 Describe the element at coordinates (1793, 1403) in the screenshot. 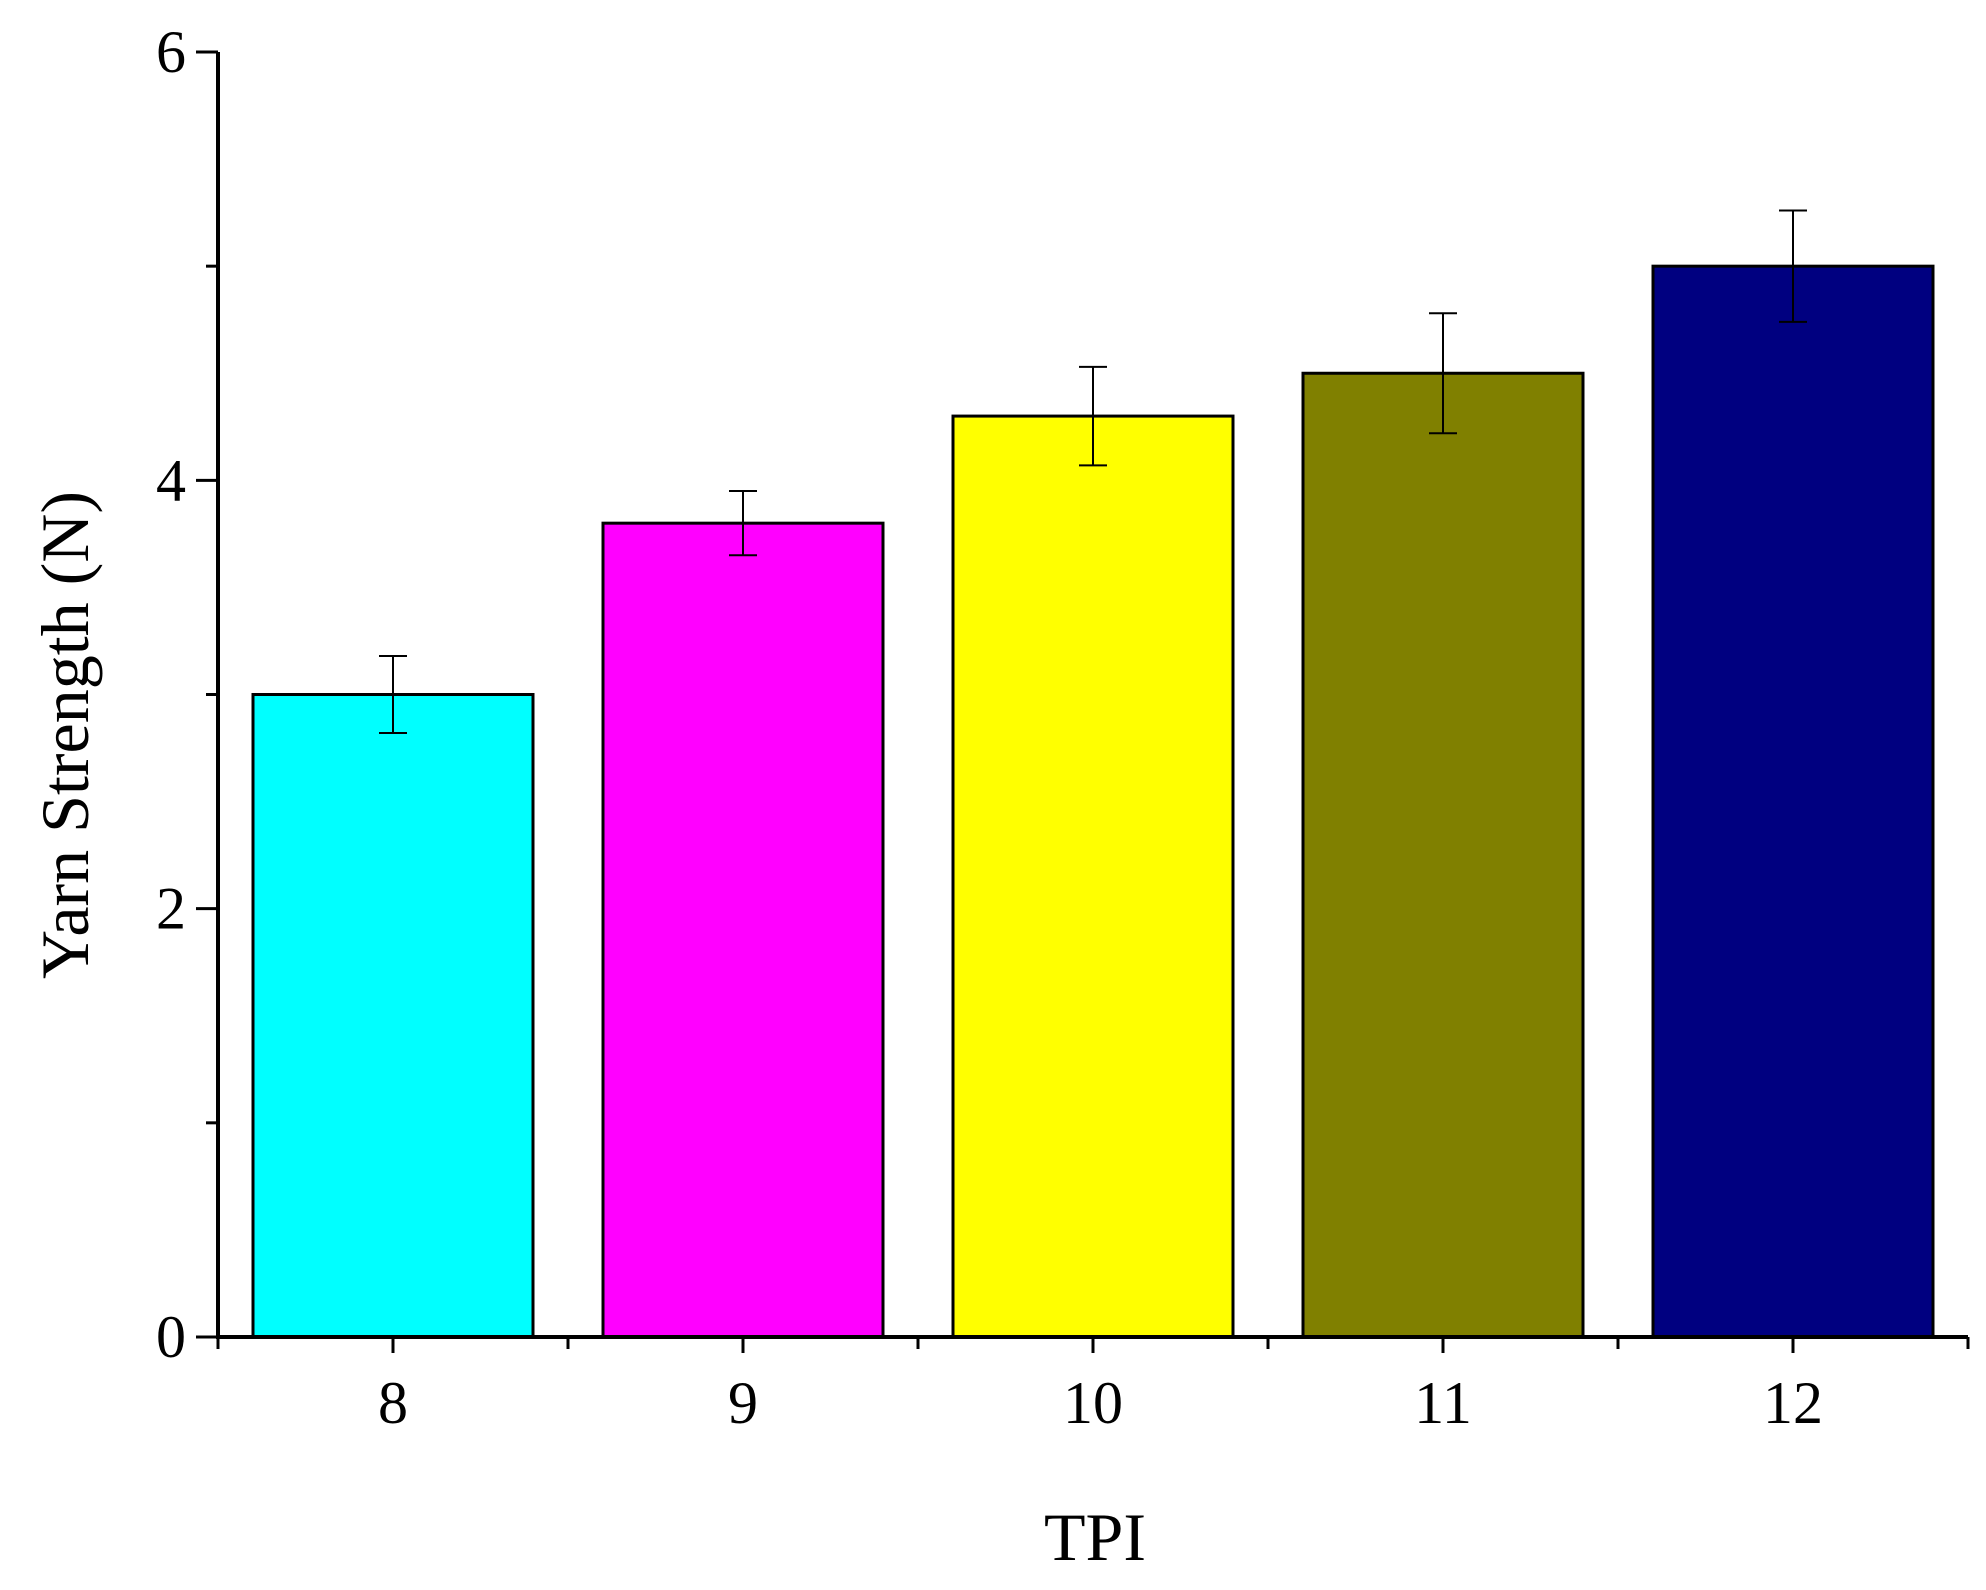

I see `x-tick-label: 12` at that location.